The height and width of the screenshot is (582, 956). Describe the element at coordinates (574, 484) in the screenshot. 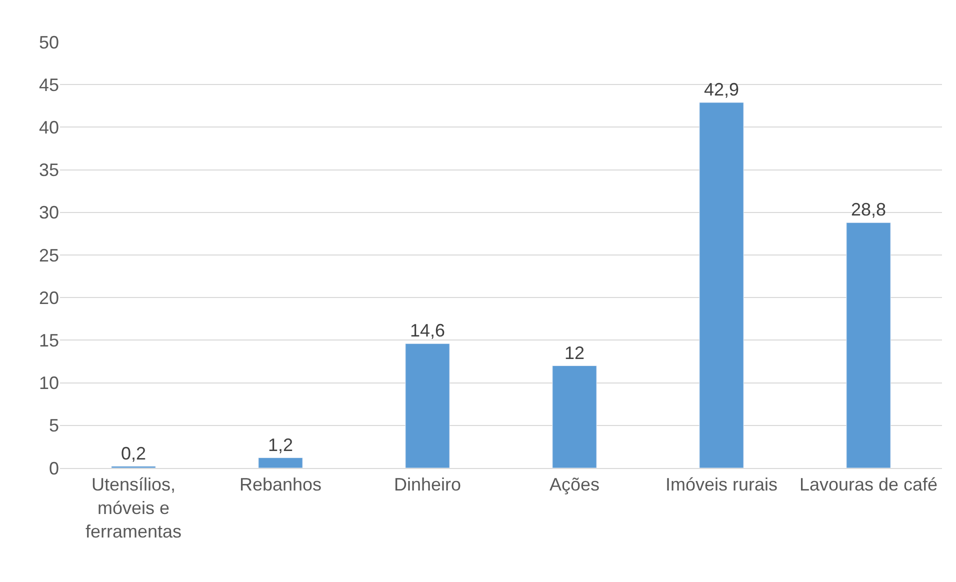

I see `x-tick-label: Ações` at that location.